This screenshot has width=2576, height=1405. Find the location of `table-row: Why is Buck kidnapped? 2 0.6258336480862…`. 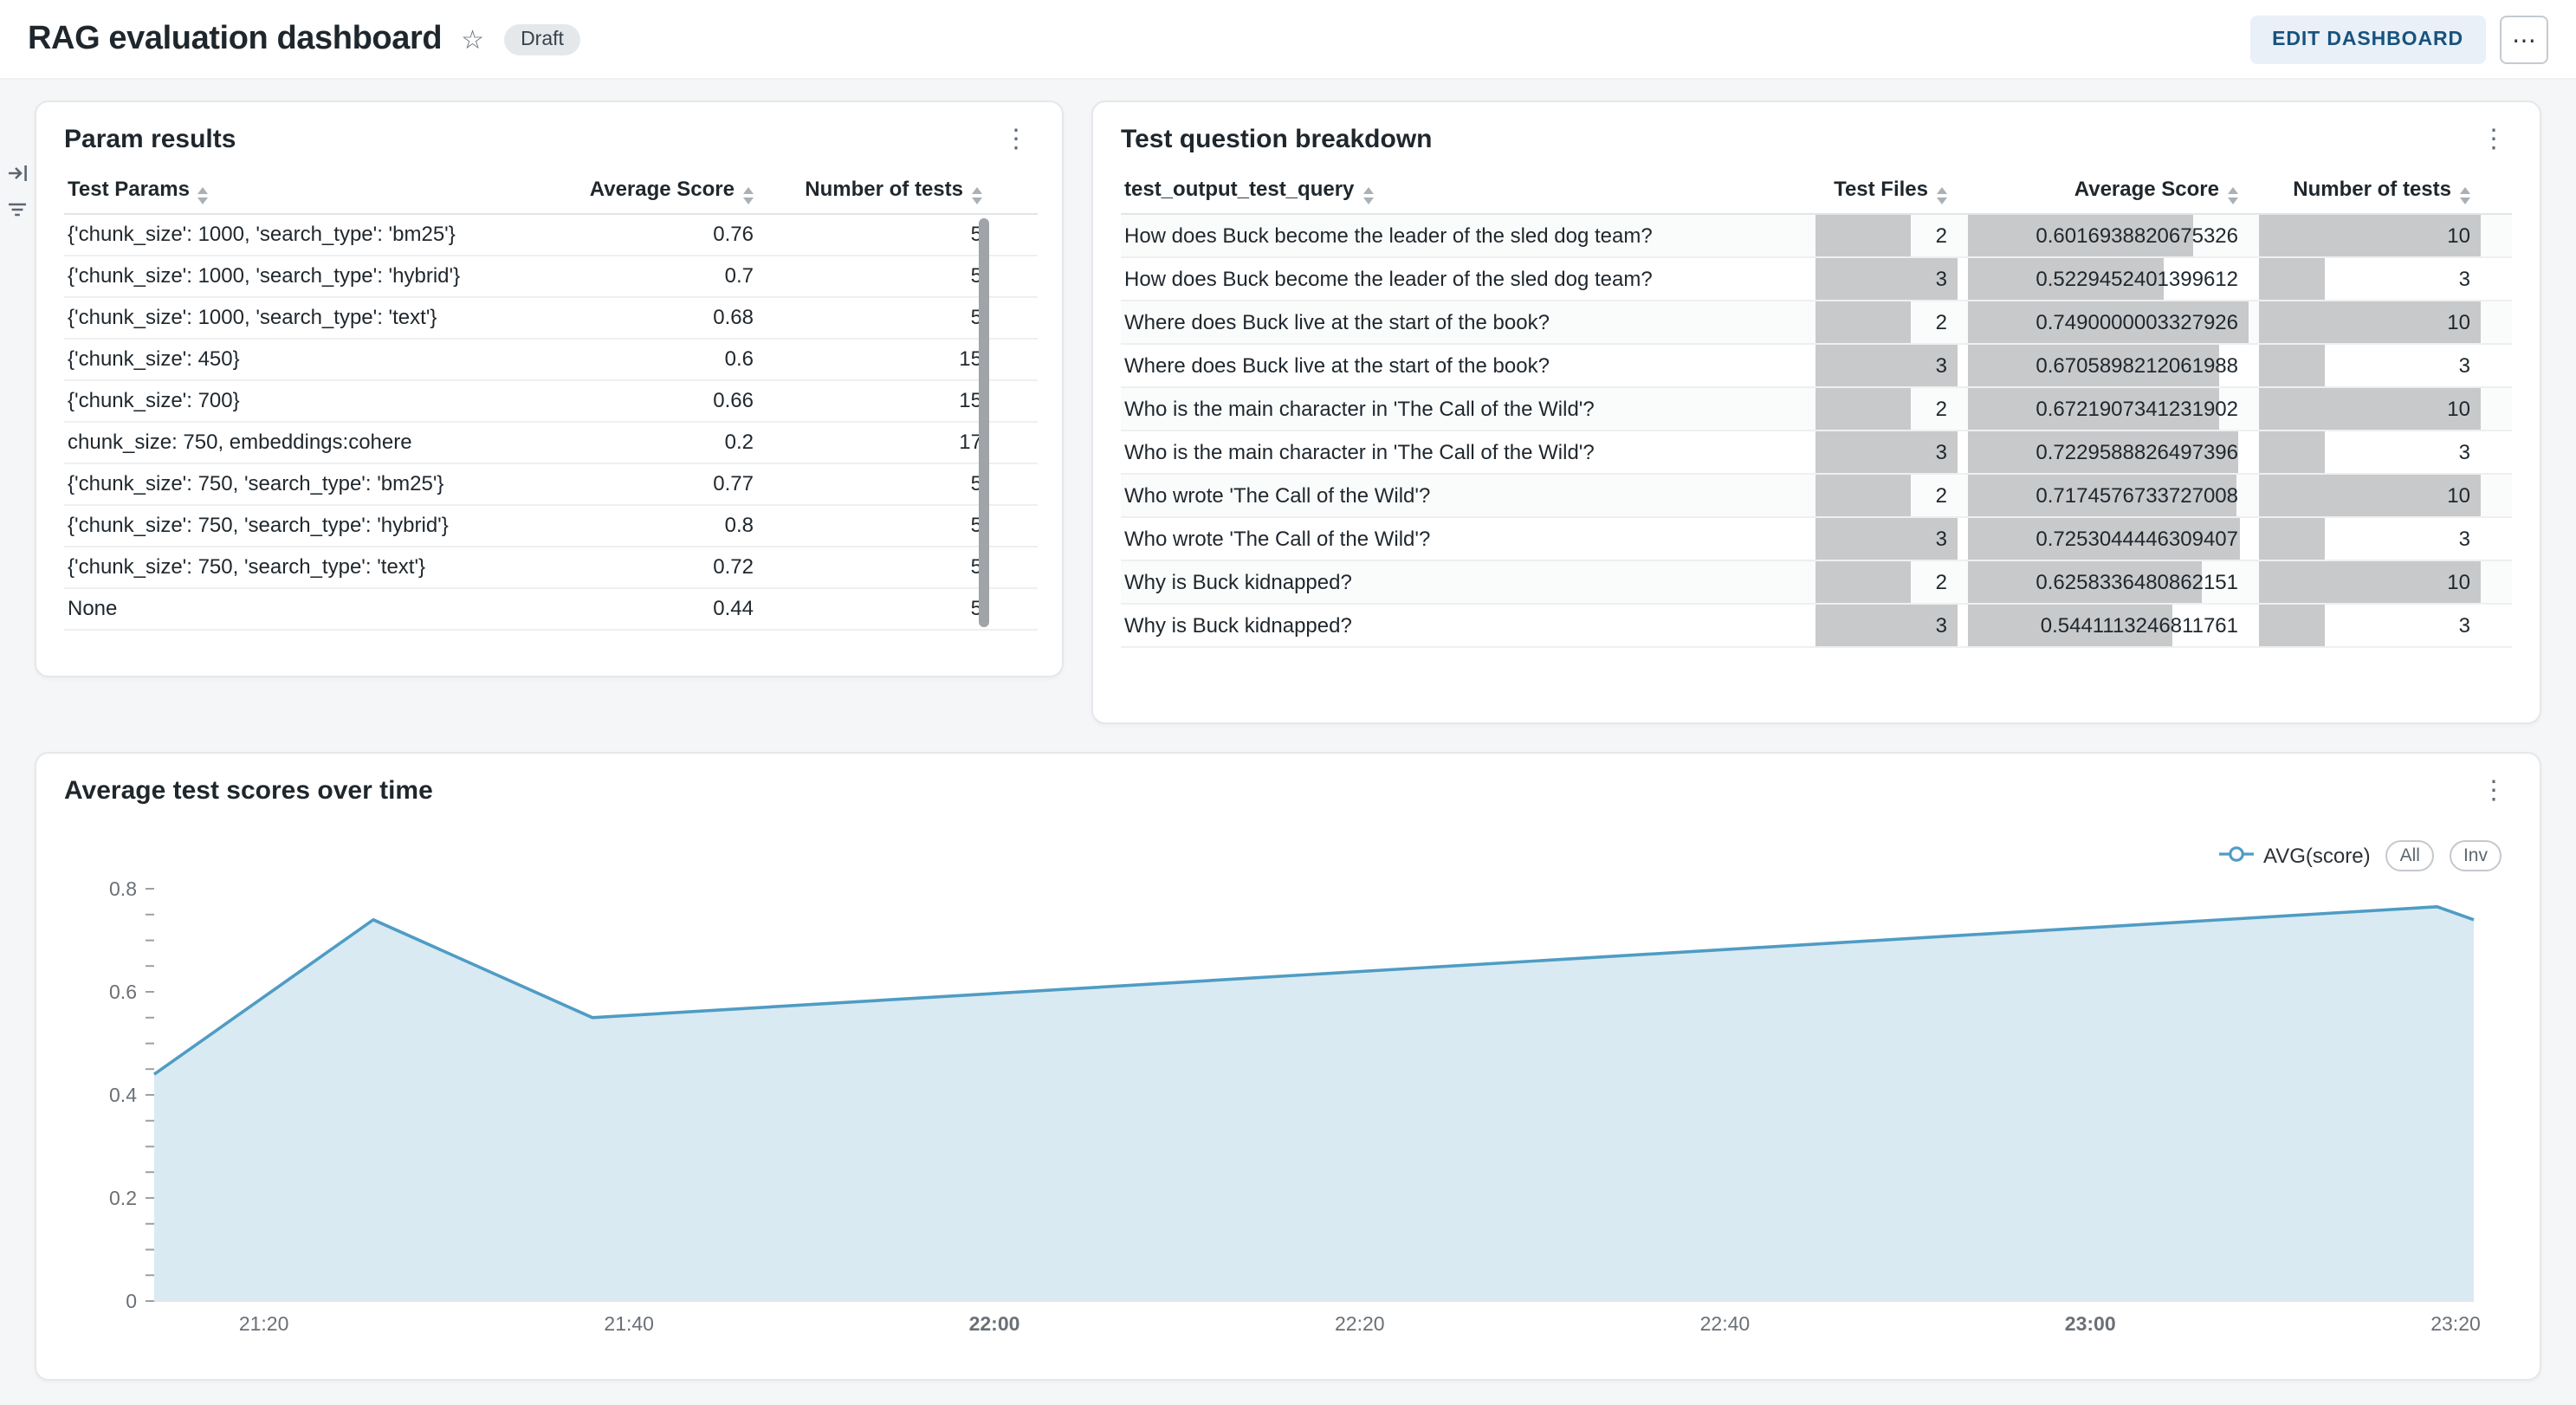

table-row: Why is Buck kidnapped? 2 0.6258336480862… is located at coordinates (1817, 582).